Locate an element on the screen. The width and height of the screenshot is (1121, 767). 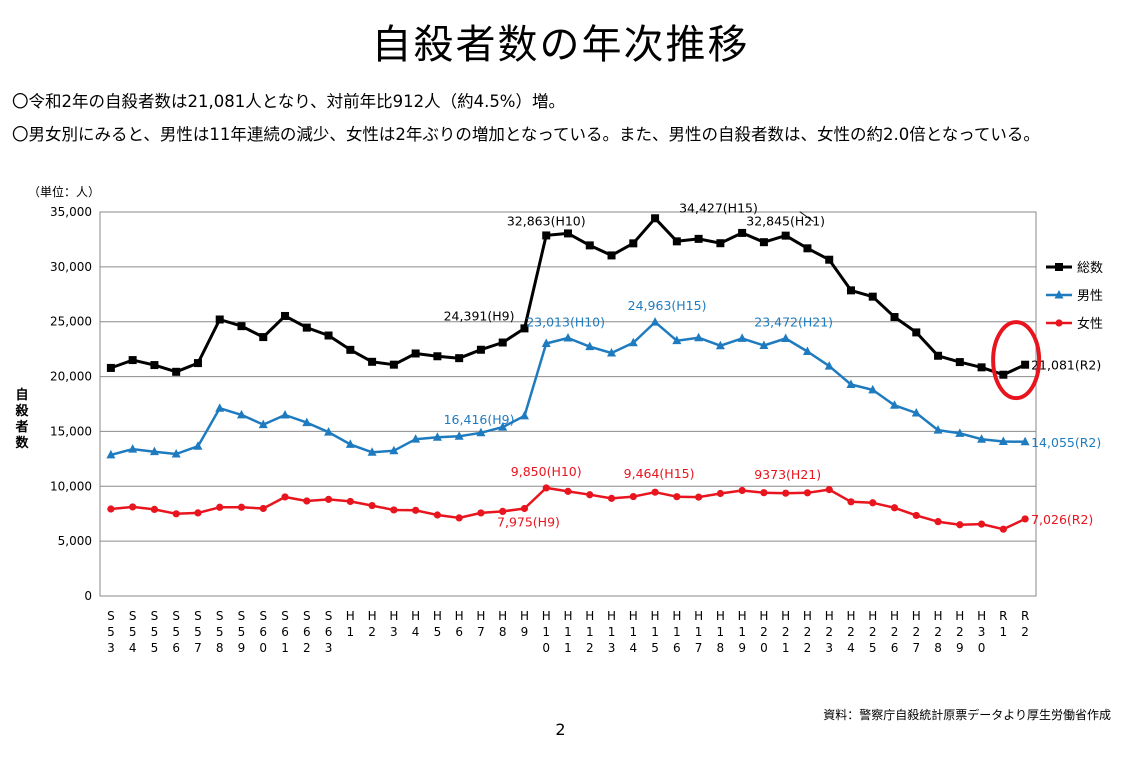
data-label: 21,081(R2) is located at coordinates (1066, 365).